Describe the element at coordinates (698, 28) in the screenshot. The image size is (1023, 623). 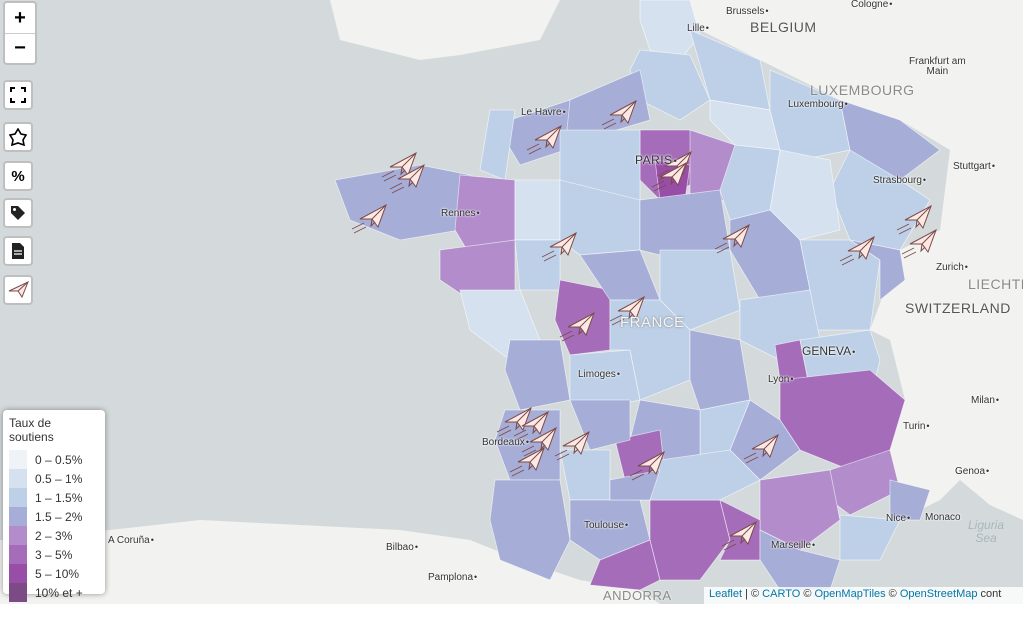
I see `place-label: Lille` at that location.